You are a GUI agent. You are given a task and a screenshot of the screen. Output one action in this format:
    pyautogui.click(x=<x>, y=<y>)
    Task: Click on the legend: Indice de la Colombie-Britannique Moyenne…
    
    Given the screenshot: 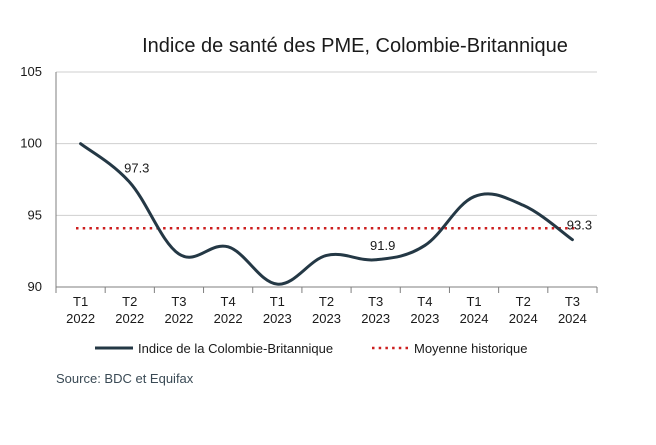 What is the action you would take?
    pyautogui.click(x=311, y=348)
    